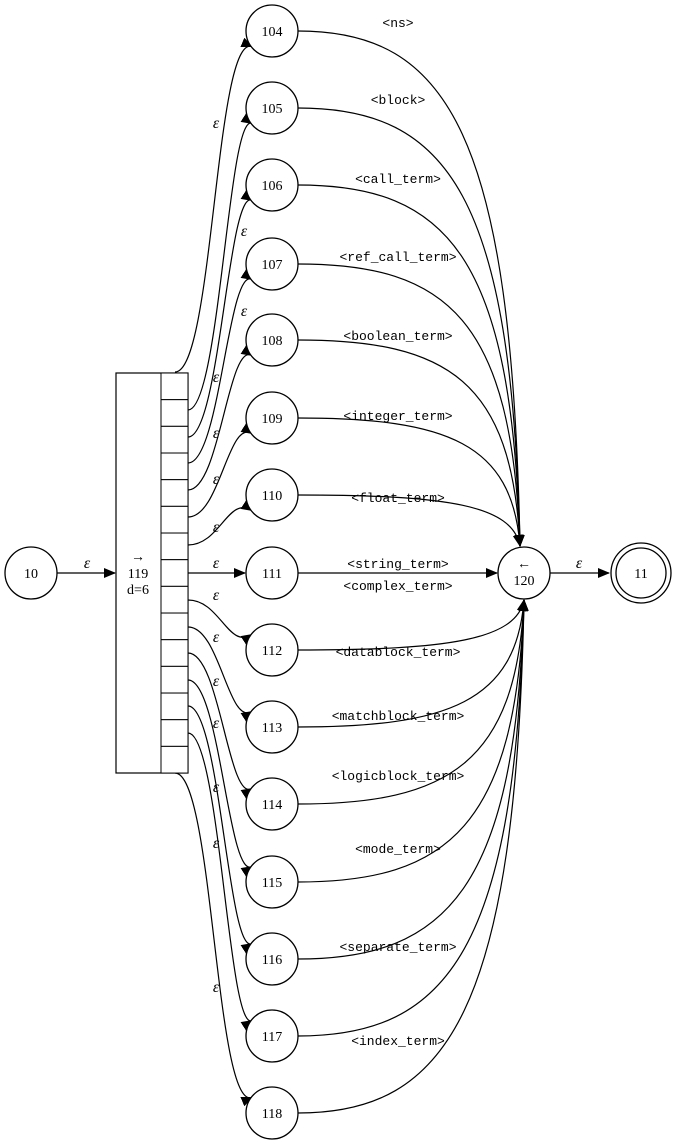  What do you see at coordinates (216, 377) in the screenshot?
I see `epsilon-label-107: ε` at bounding box center [216, 377].